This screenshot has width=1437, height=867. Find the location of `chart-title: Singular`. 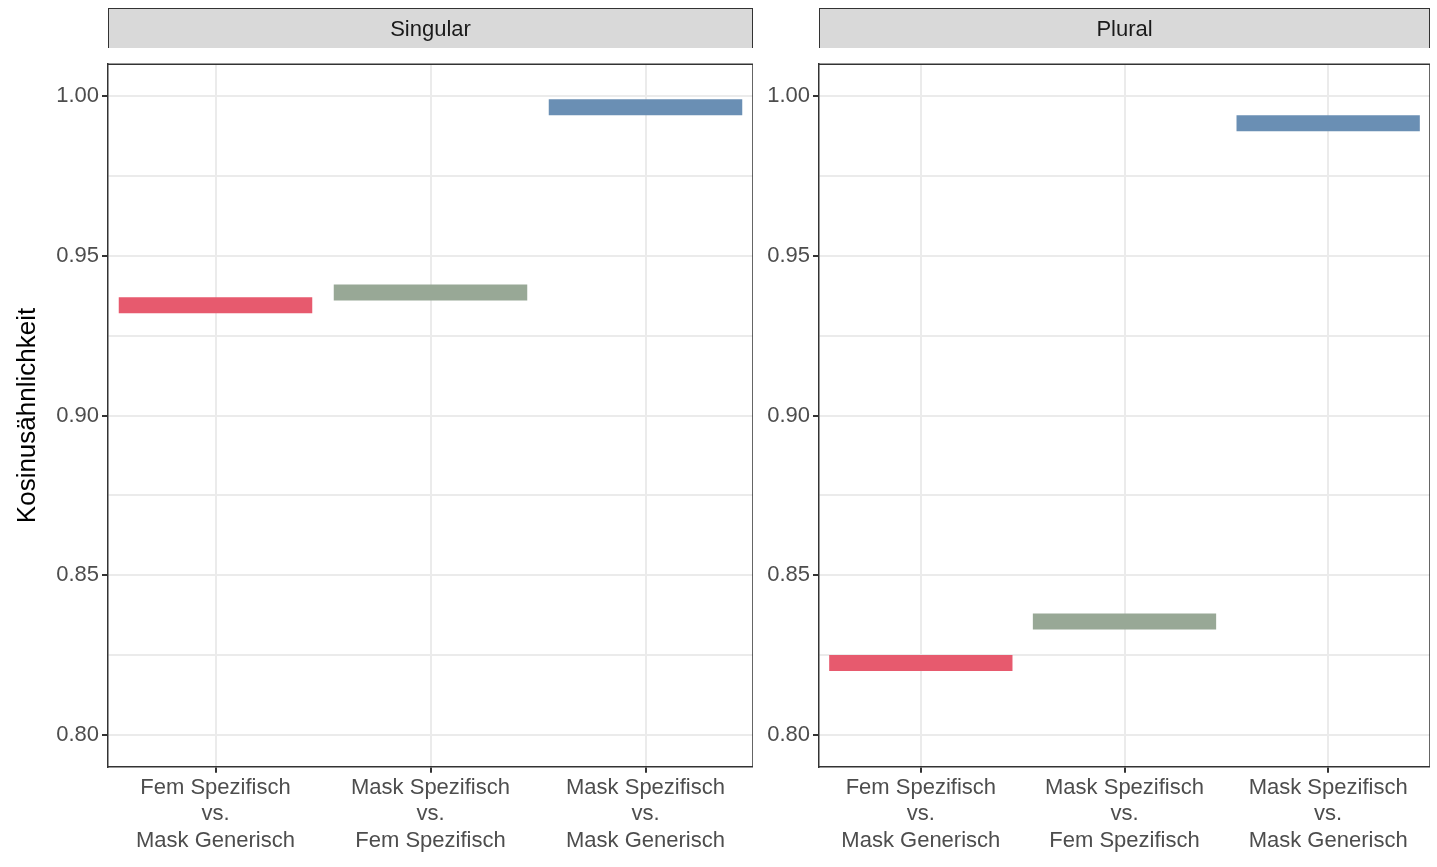

chart-title: Singular is located at coordinates (430, 28).